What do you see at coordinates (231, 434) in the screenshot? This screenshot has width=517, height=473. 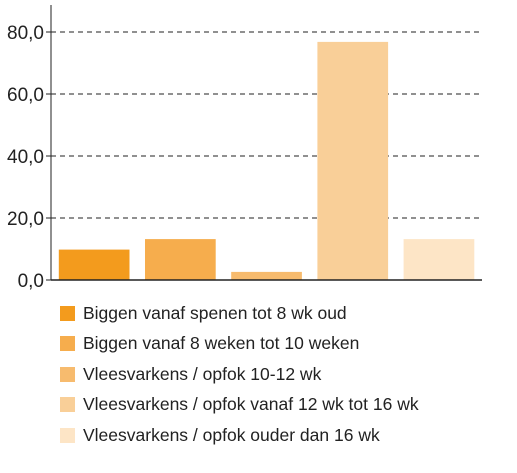 I see `legend-label: Vleesvarkens / opfok ouder dan 16 wk` at bounding box center [231, 434].